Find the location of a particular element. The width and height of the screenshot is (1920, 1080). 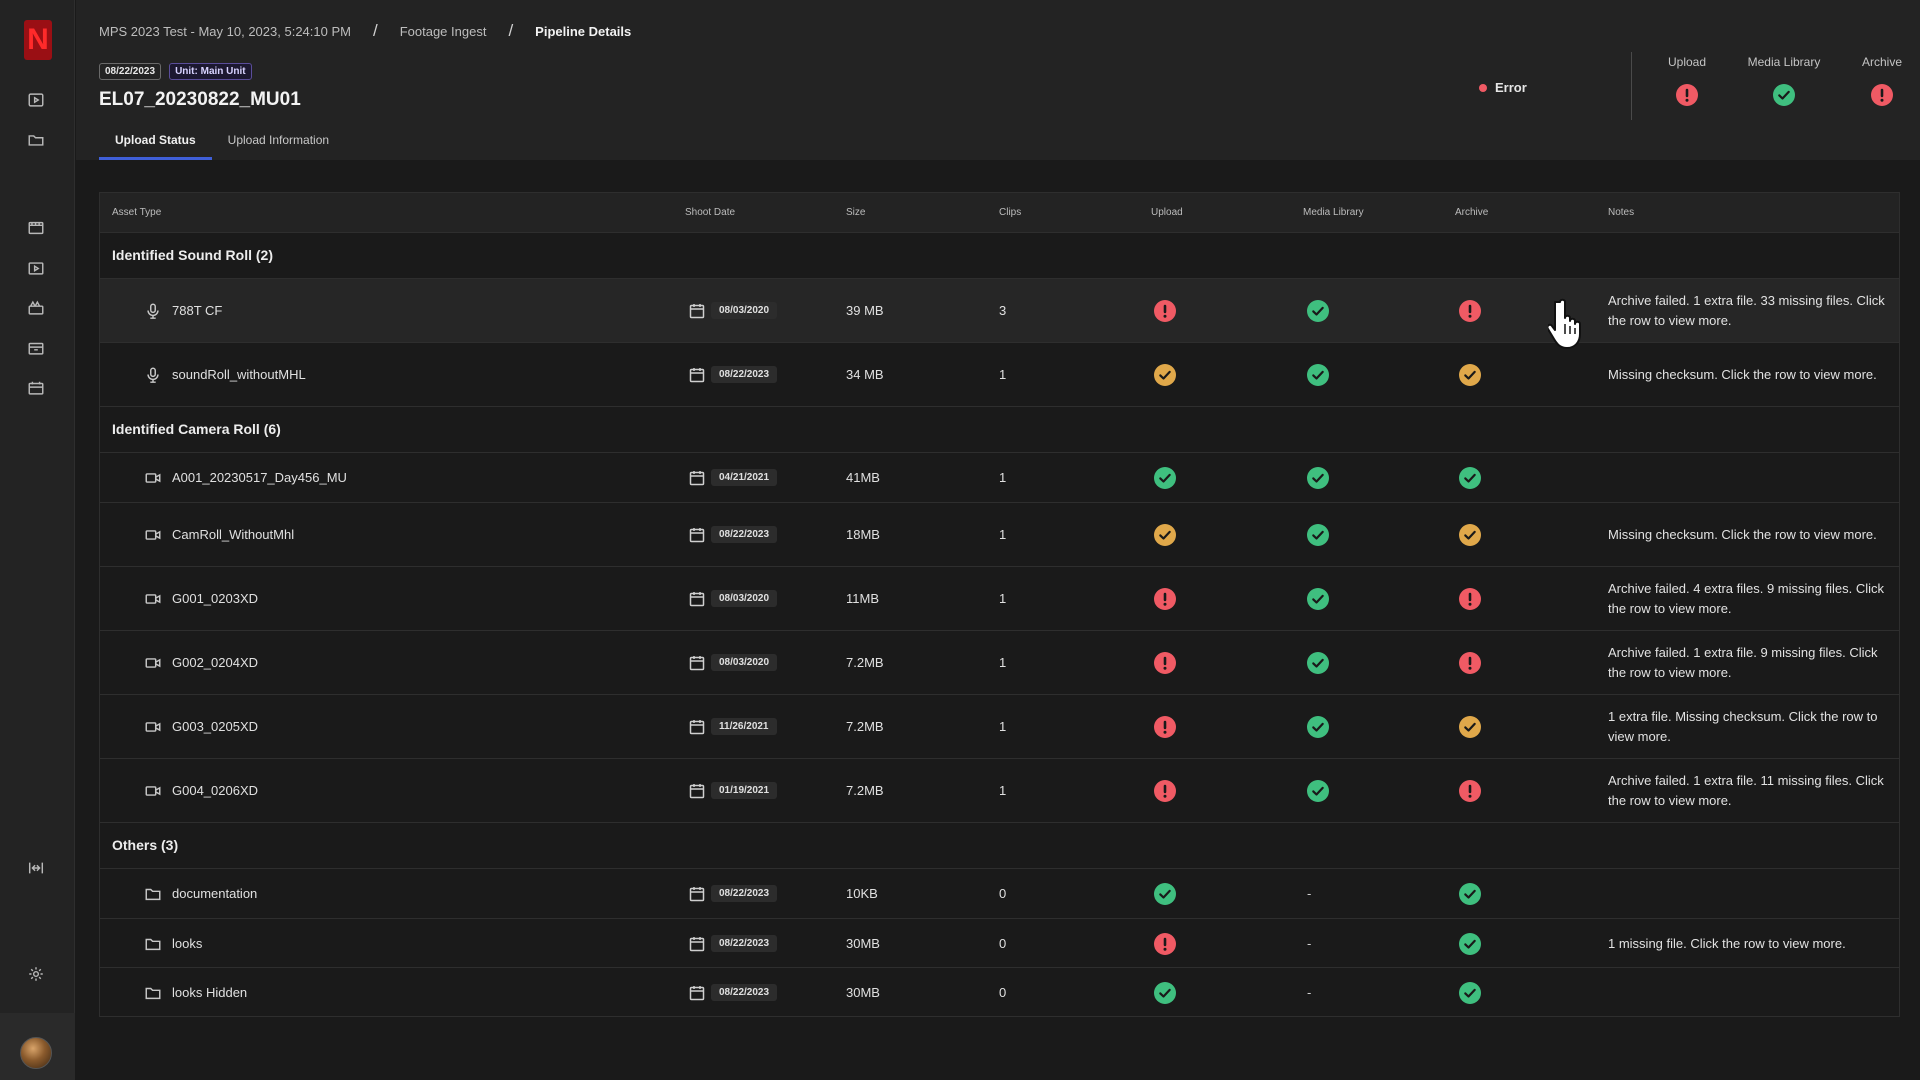

column-header-upload: Upload is located at coordinates (1167, 212).